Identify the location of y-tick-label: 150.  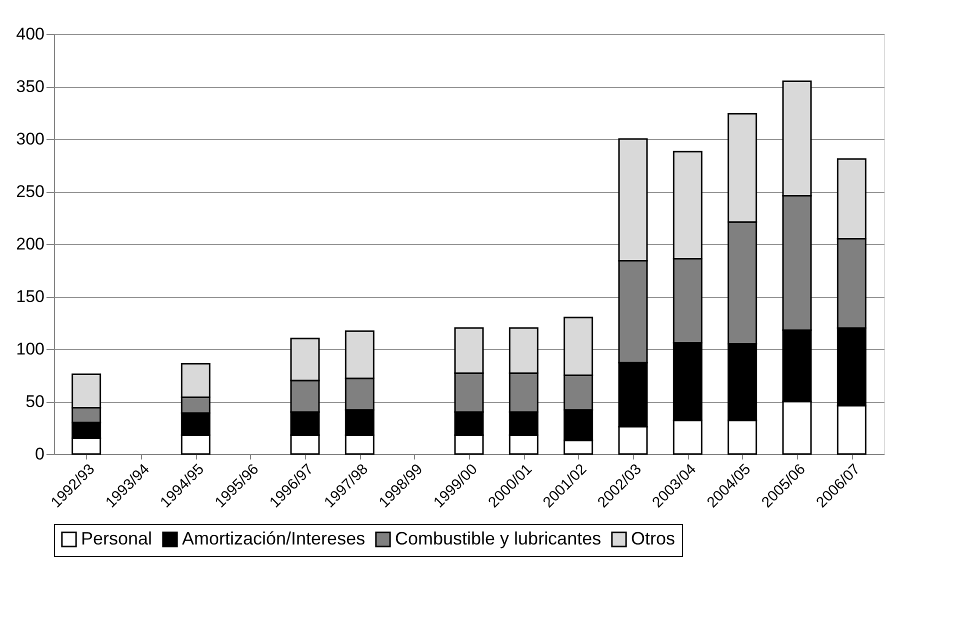
(30, 296).